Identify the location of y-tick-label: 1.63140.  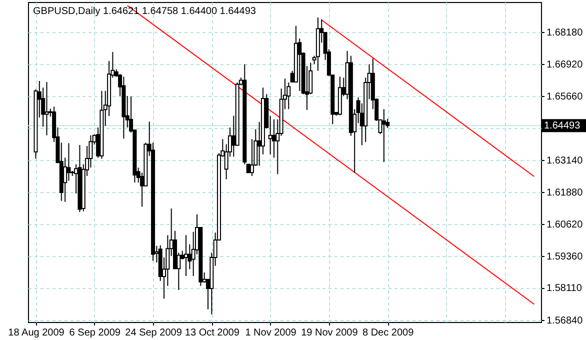
(565, 160).